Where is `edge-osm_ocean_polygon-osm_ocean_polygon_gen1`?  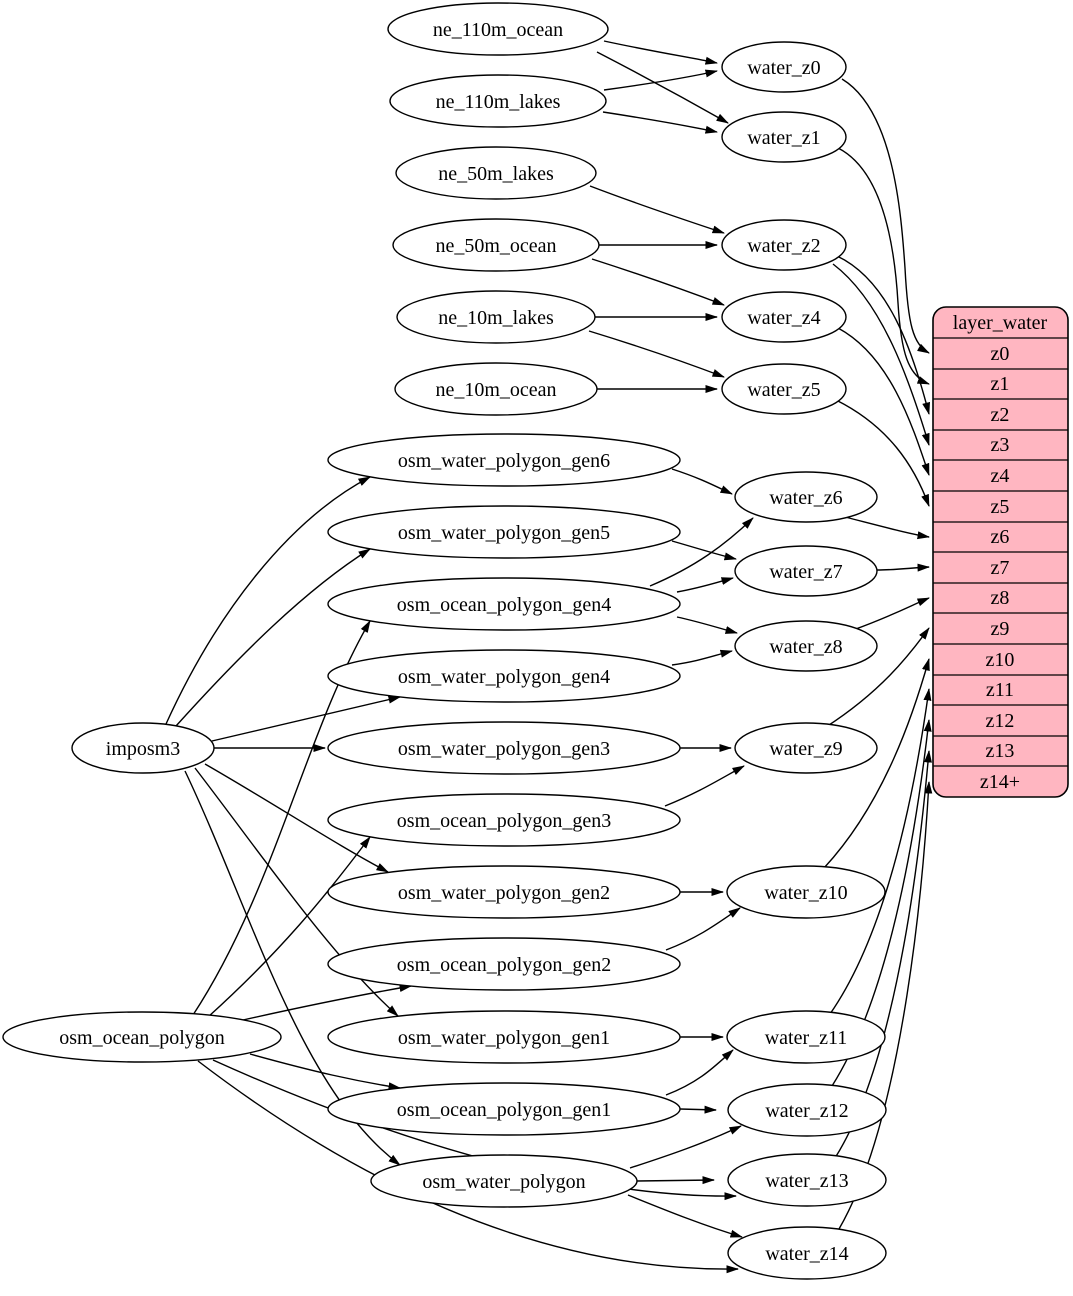 edge-osm_ocean_polygon-osm_ocean_polygon_gen1 is located at coordinates (325, 1072).